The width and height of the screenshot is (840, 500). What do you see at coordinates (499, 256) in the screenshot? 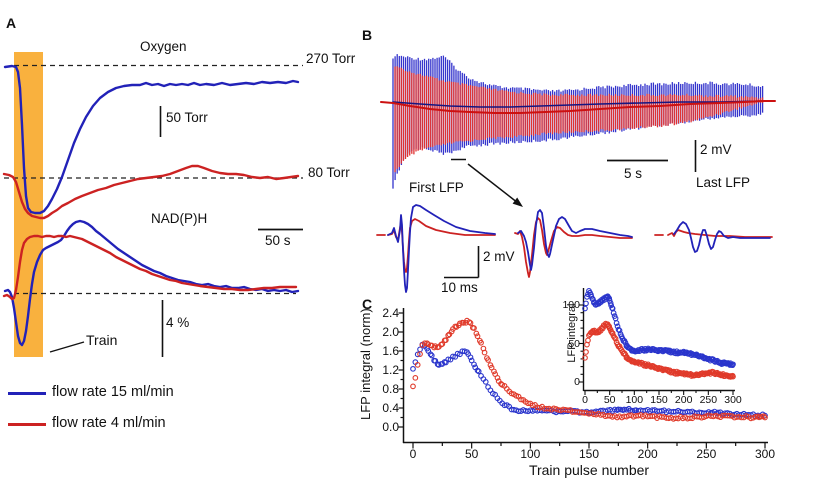
I see `lfp-scalebar-2-mv-label: 2 mV` at bounding box center [499, 256].